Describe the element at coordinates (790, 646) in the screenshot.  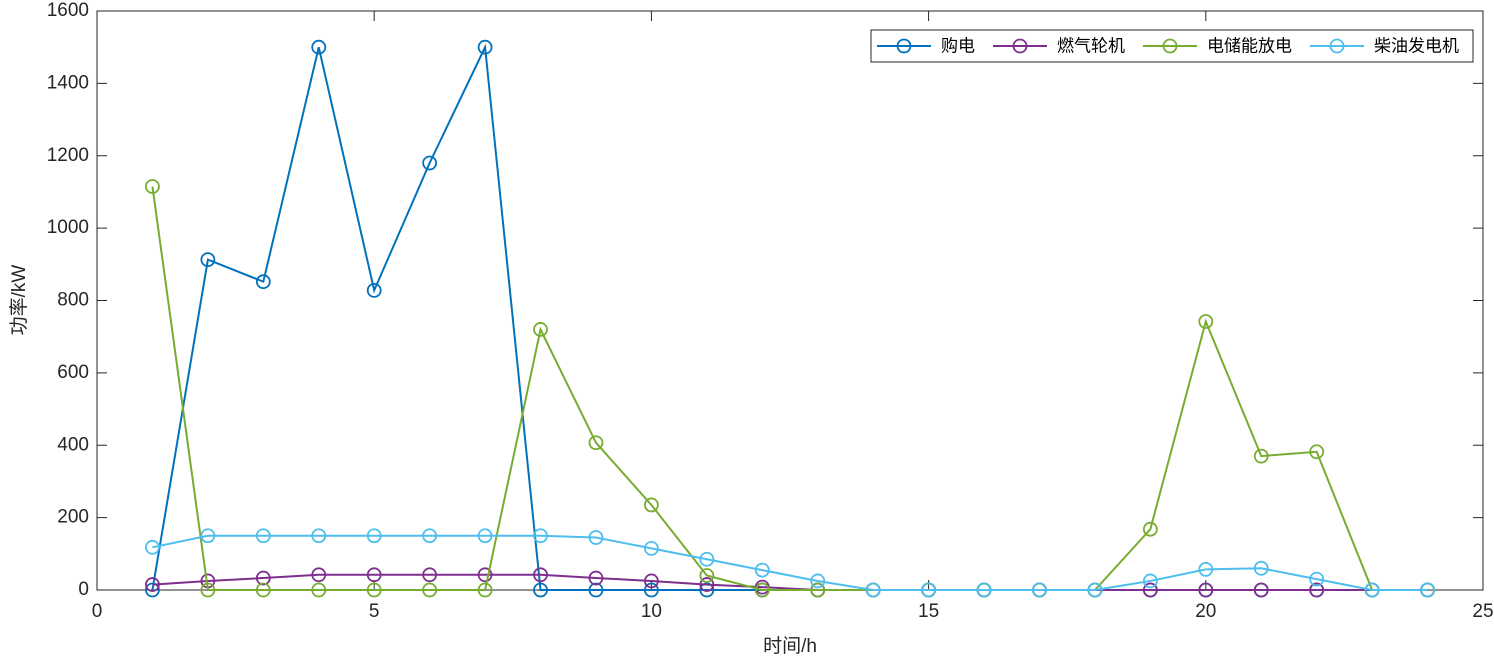
I see `x-axis-label: 时间/h` at that location.